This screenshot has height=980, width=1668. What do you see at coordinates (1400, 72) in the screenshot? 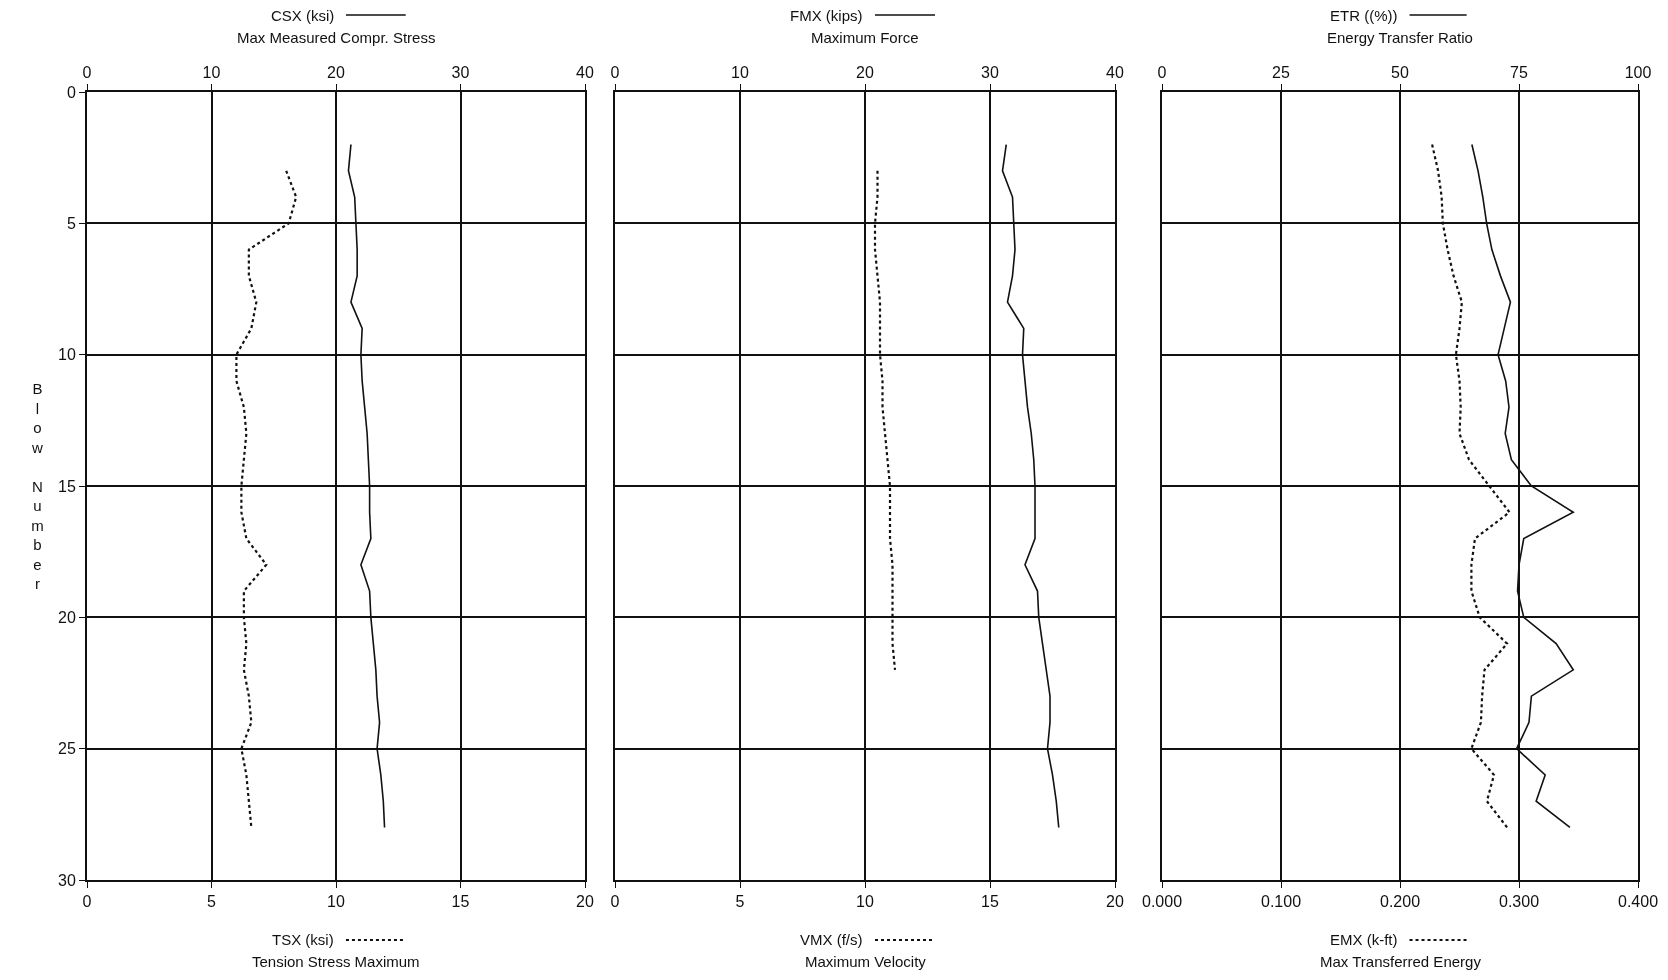
I see `x2-tick-label: 50` at bounding box center [1400, 72].